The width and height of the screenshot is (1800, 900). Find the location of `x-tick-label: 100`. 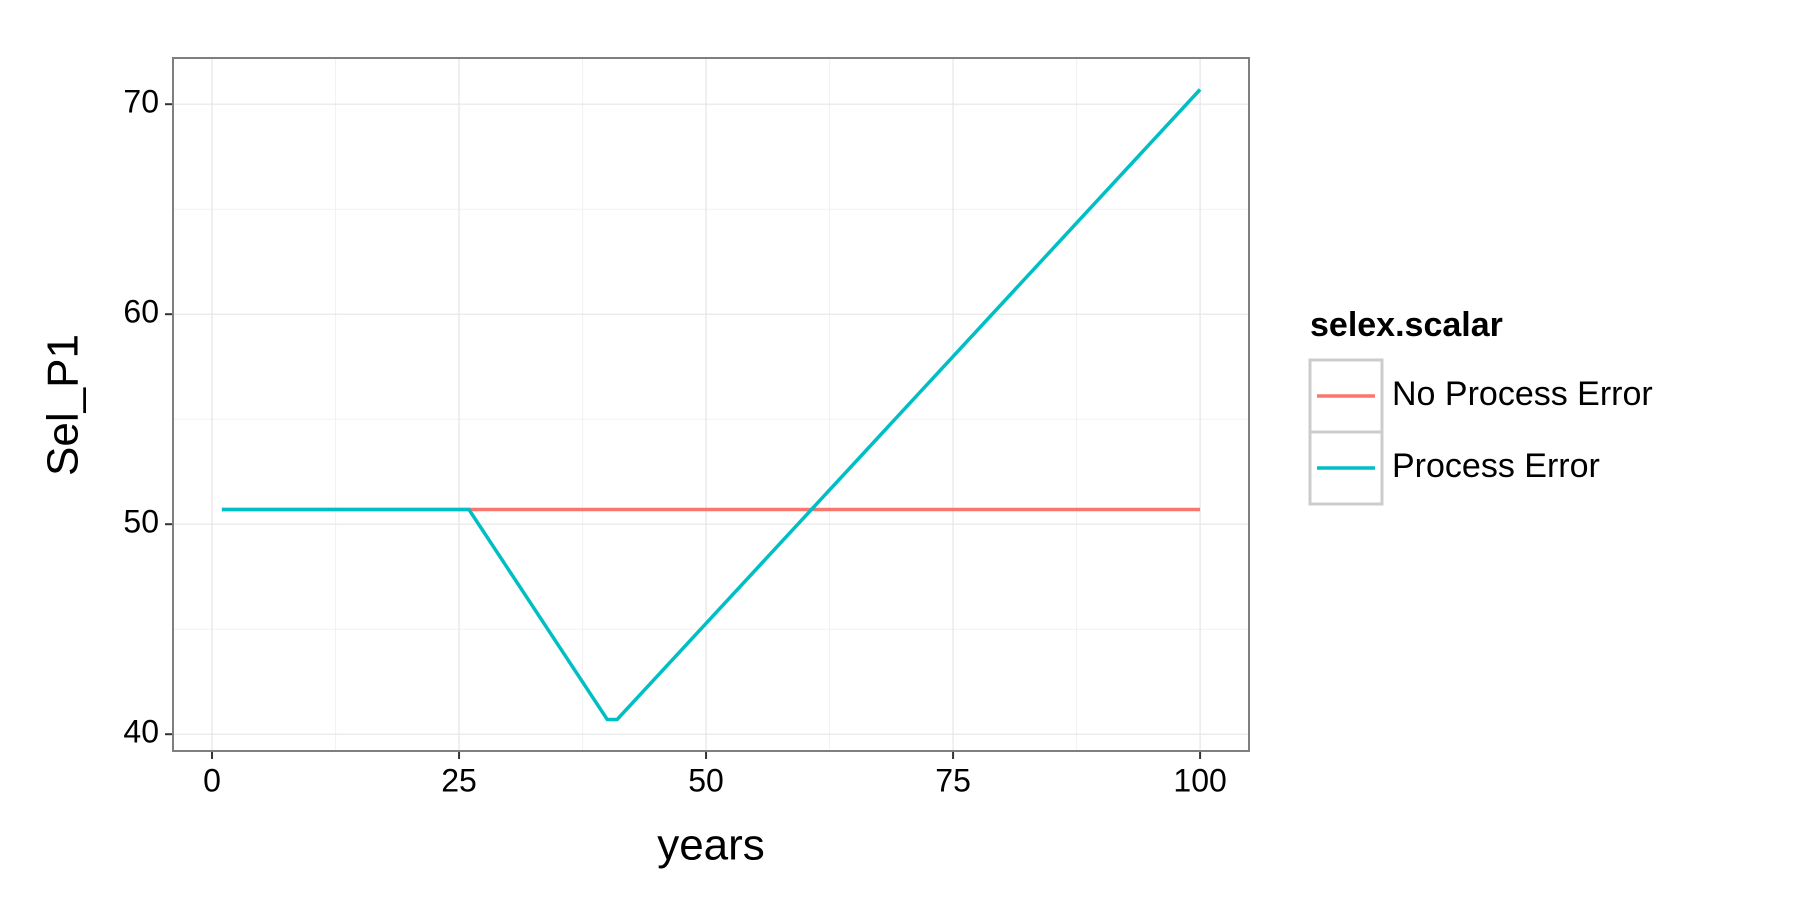

x-tick-label: 100 is located at coordinates (1199, 780).